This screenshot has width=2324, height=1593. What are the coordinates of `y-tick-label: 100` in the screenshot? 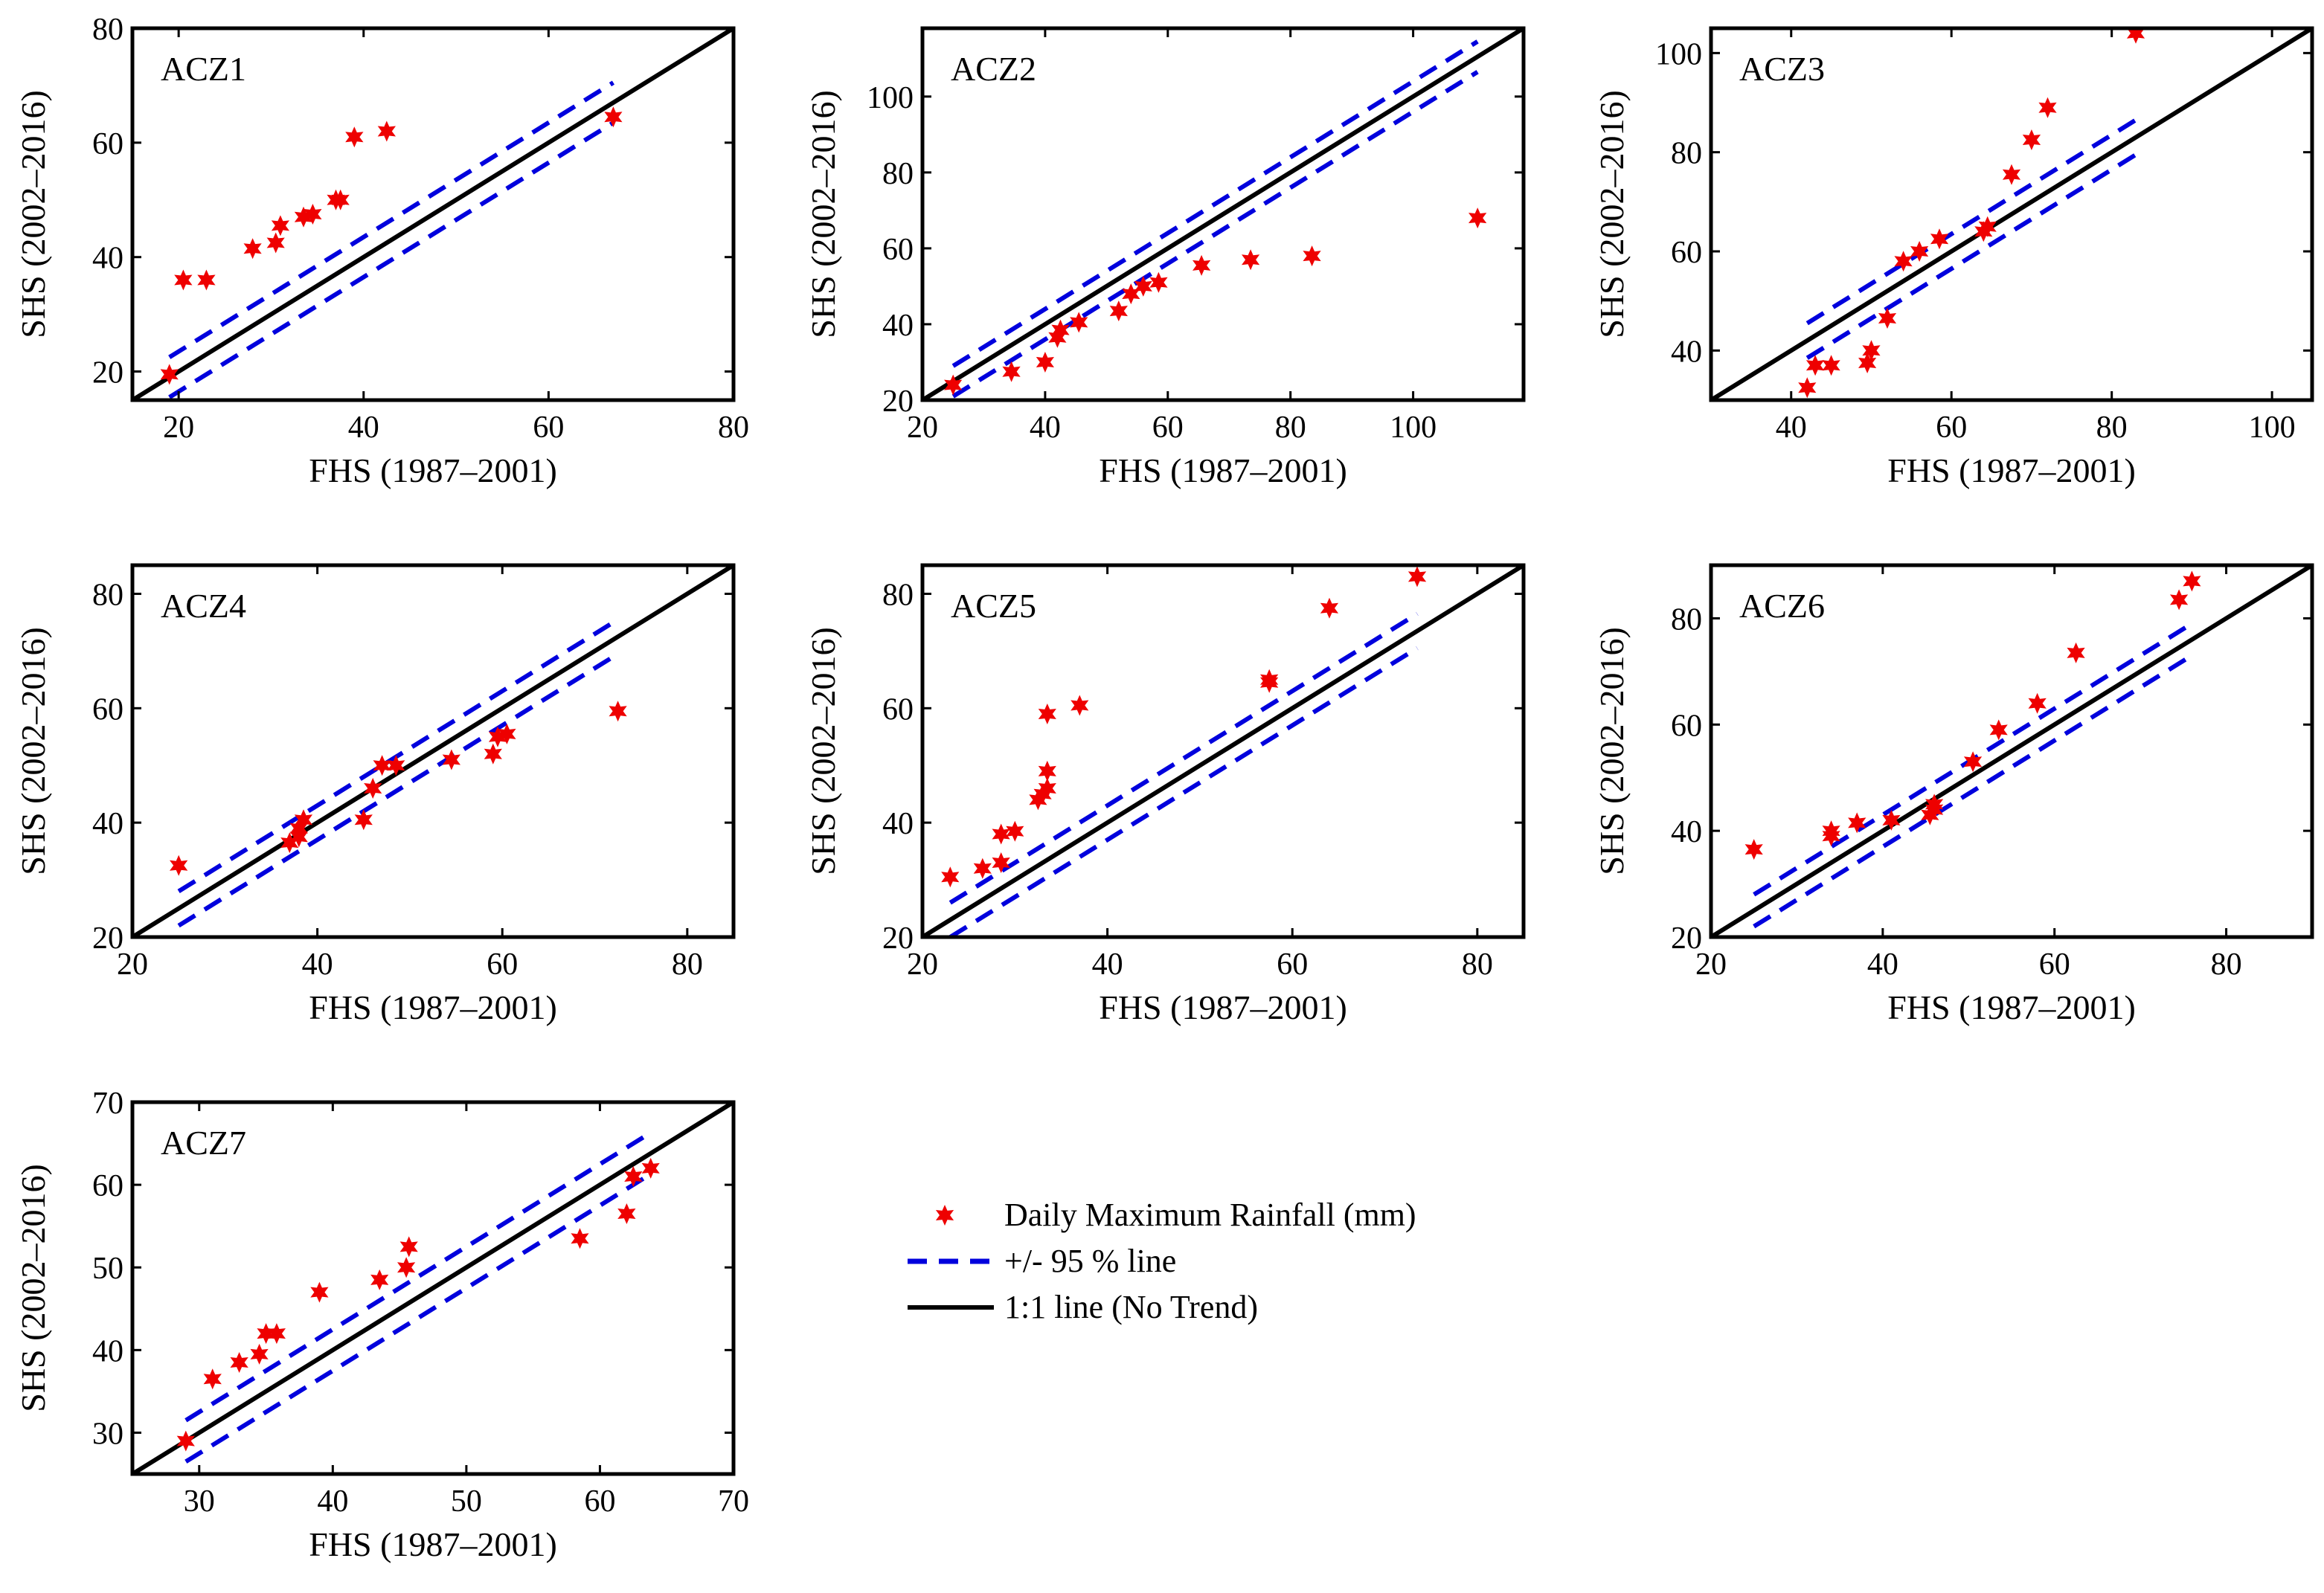 It's located at (1678, 54).